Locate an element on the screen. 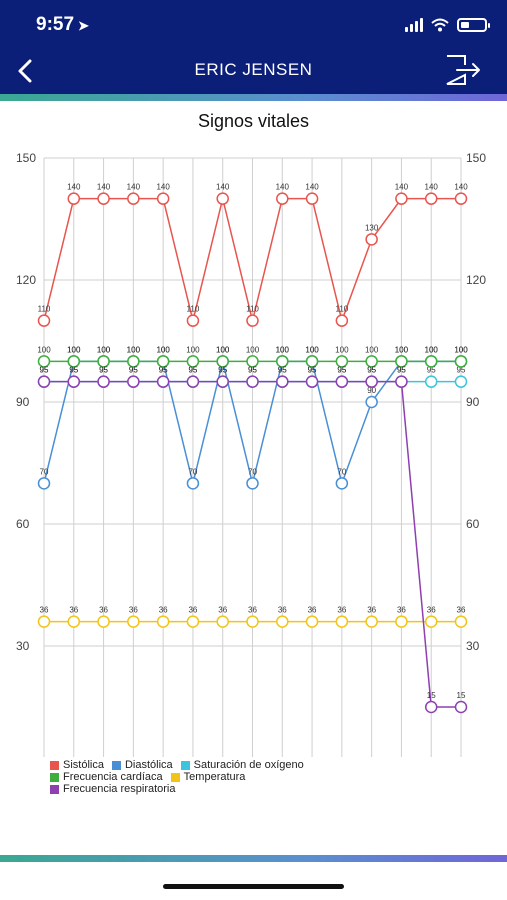 Image resolution: width=507 pixels, height=900 pixels. y-tick-label-left: 120 is located at coordinates (26, 280).